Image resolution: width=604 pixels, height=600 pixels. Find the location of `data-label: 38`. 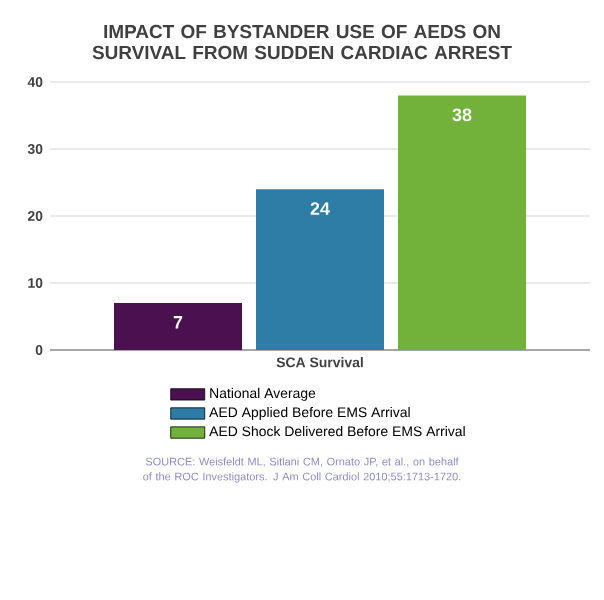

data-label: 38 is located at coordinates (462, 115).